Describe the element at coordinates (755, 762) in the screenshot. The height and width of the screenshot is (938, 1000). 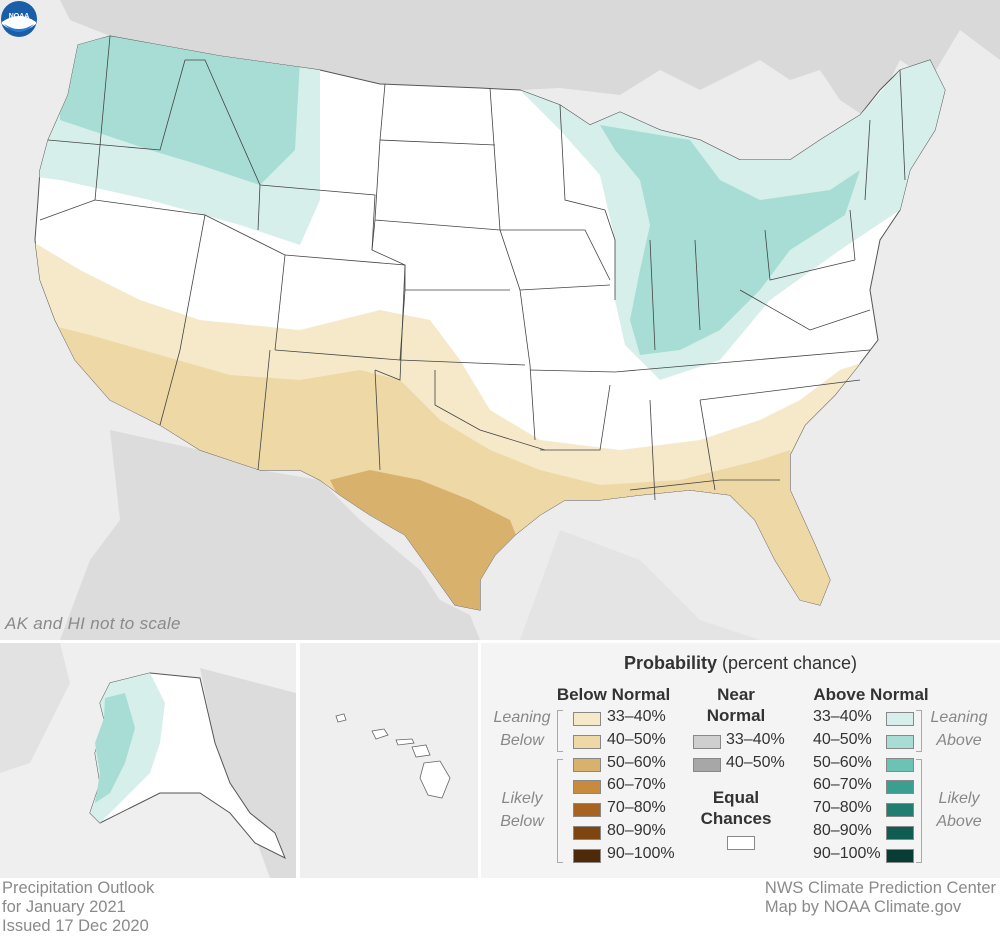
I see `near-normal-row-label: 40–50%` at that location.